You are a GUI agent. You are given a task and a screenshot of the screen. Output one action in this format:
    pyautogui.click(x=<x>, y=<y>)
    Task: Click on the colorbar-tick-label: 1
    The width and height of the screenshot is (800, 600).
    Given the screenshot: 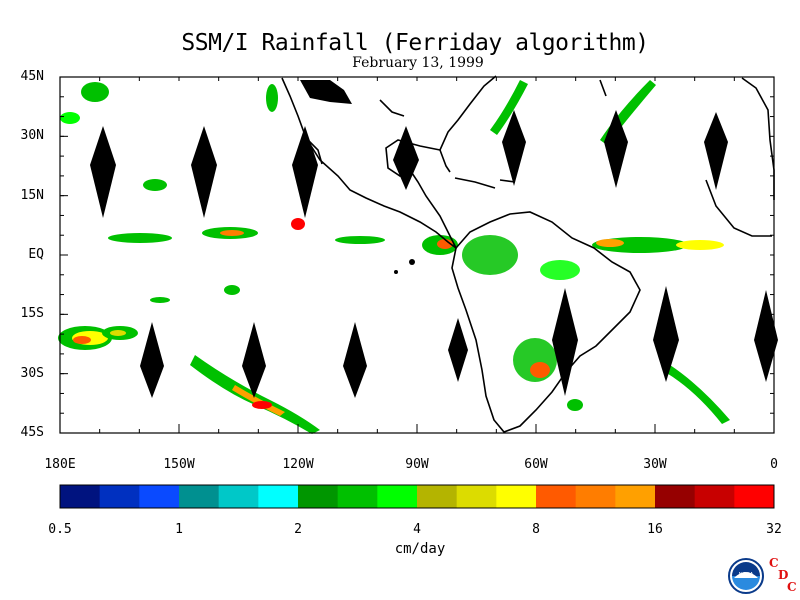 What is the action you would take?
    pyautogui.click(x=179, y=529)
    